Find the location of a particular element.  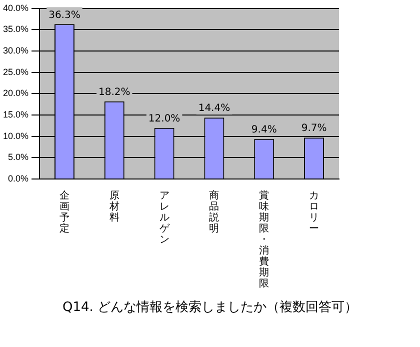

x-tick-label: 企画予定 is located at coordinates (64, 211).